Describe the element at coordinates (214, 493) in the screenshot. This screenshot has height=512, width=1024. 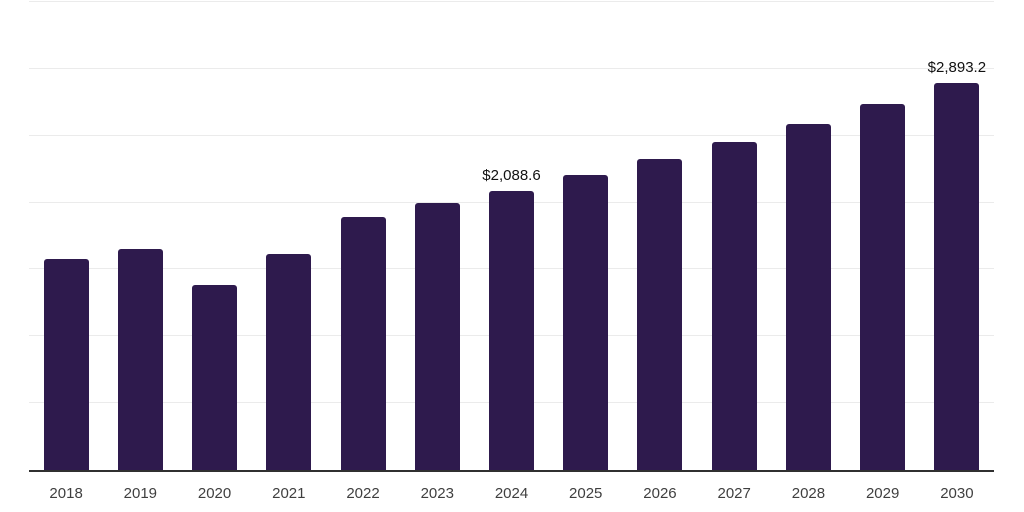
I see `x-tick-2020: 2020` at that location.